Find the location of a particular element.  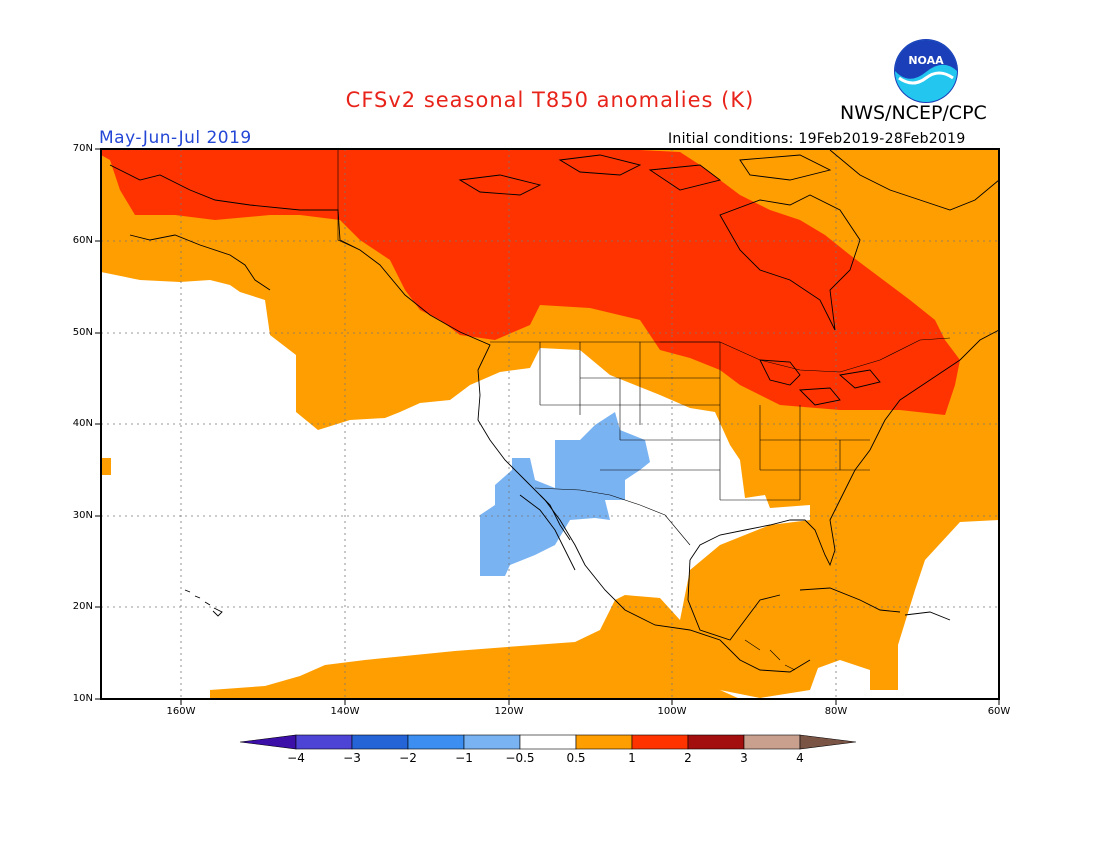

agency-label: NWS/NCEP/CPC is located at coordinates (913, 113).